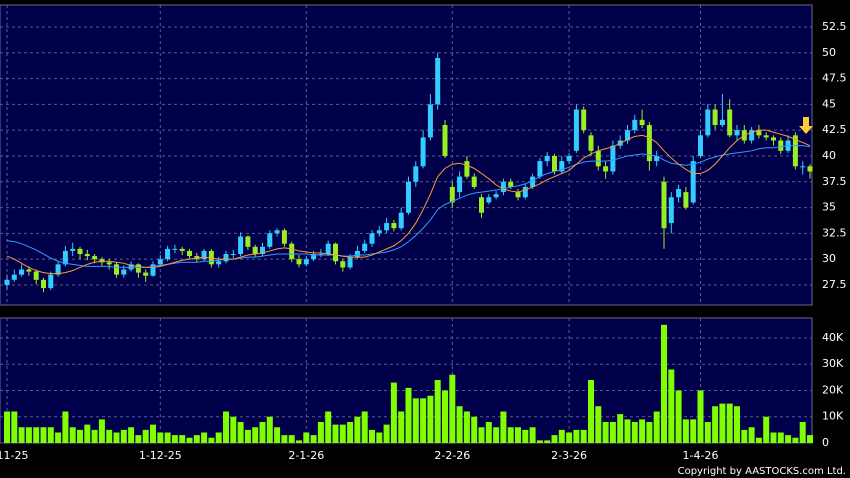 The image size is (850, 478). I want to click on y-tick-label: 47.5, so click(834, 78).